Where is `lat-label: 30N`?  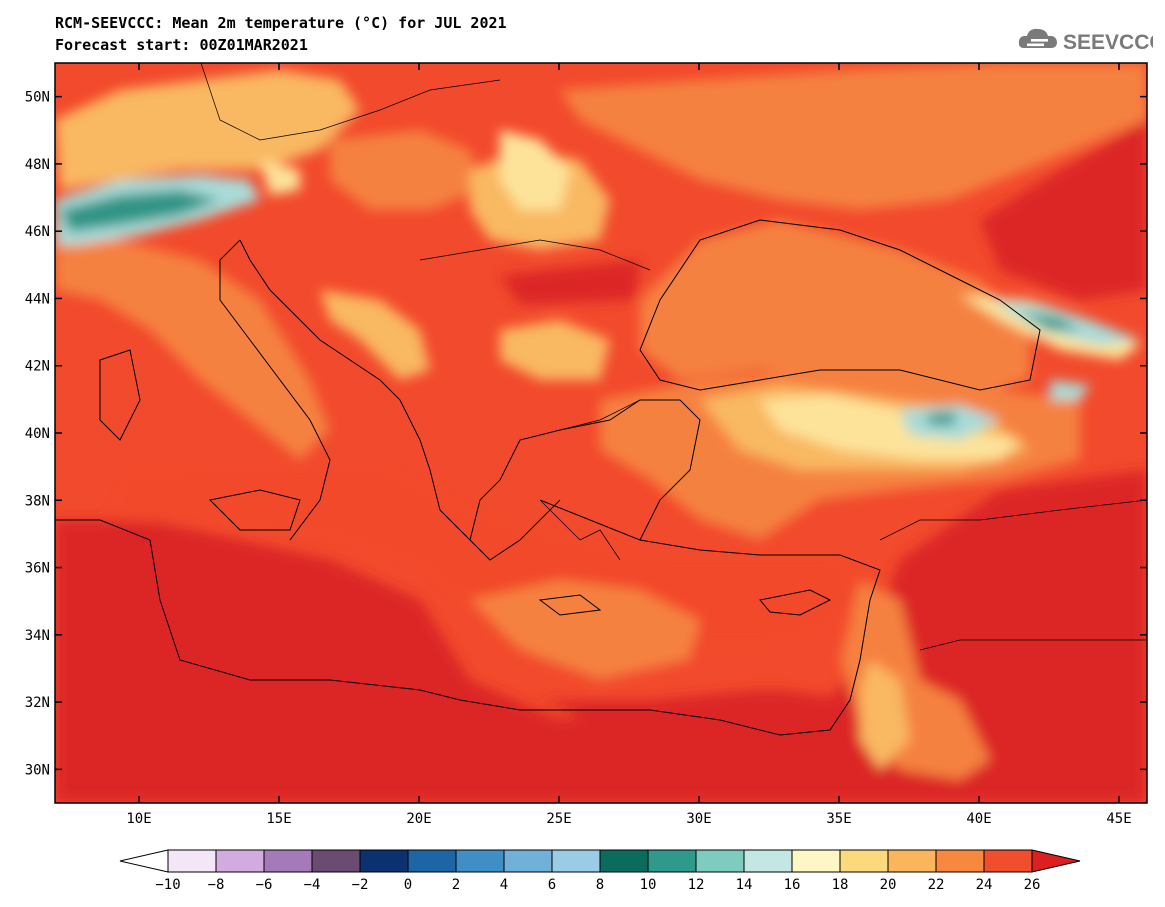
lat-label: 30N is located at coordinates (37, 770).